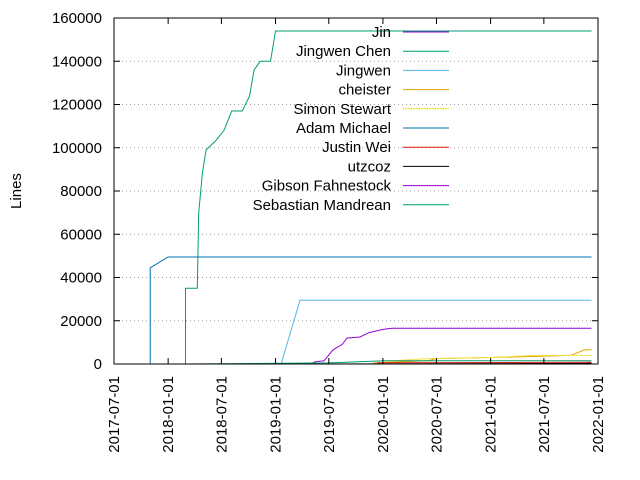 The width and height of the screenshot is (640, 480). What do you see at coordinates (343, 128) in the screenshot?
I see `legend-label: Adam Michael` at bounding box center [343, 128].